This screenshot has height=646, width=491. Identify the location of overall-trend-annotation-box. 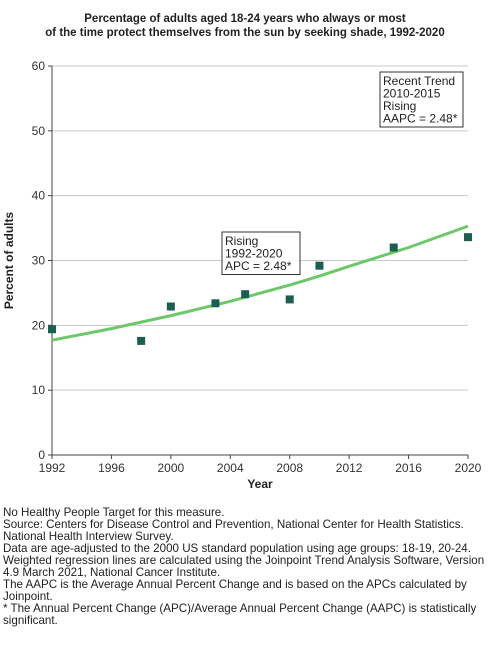
(261, 253).